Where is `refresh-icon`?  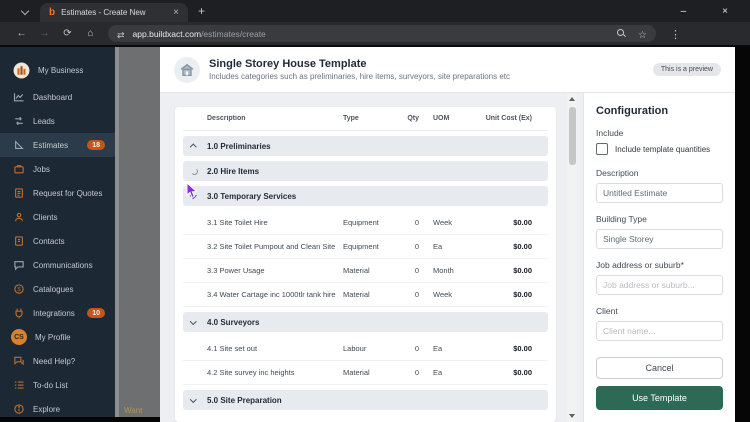
refresh-icon is located at coordinates (67, 33).